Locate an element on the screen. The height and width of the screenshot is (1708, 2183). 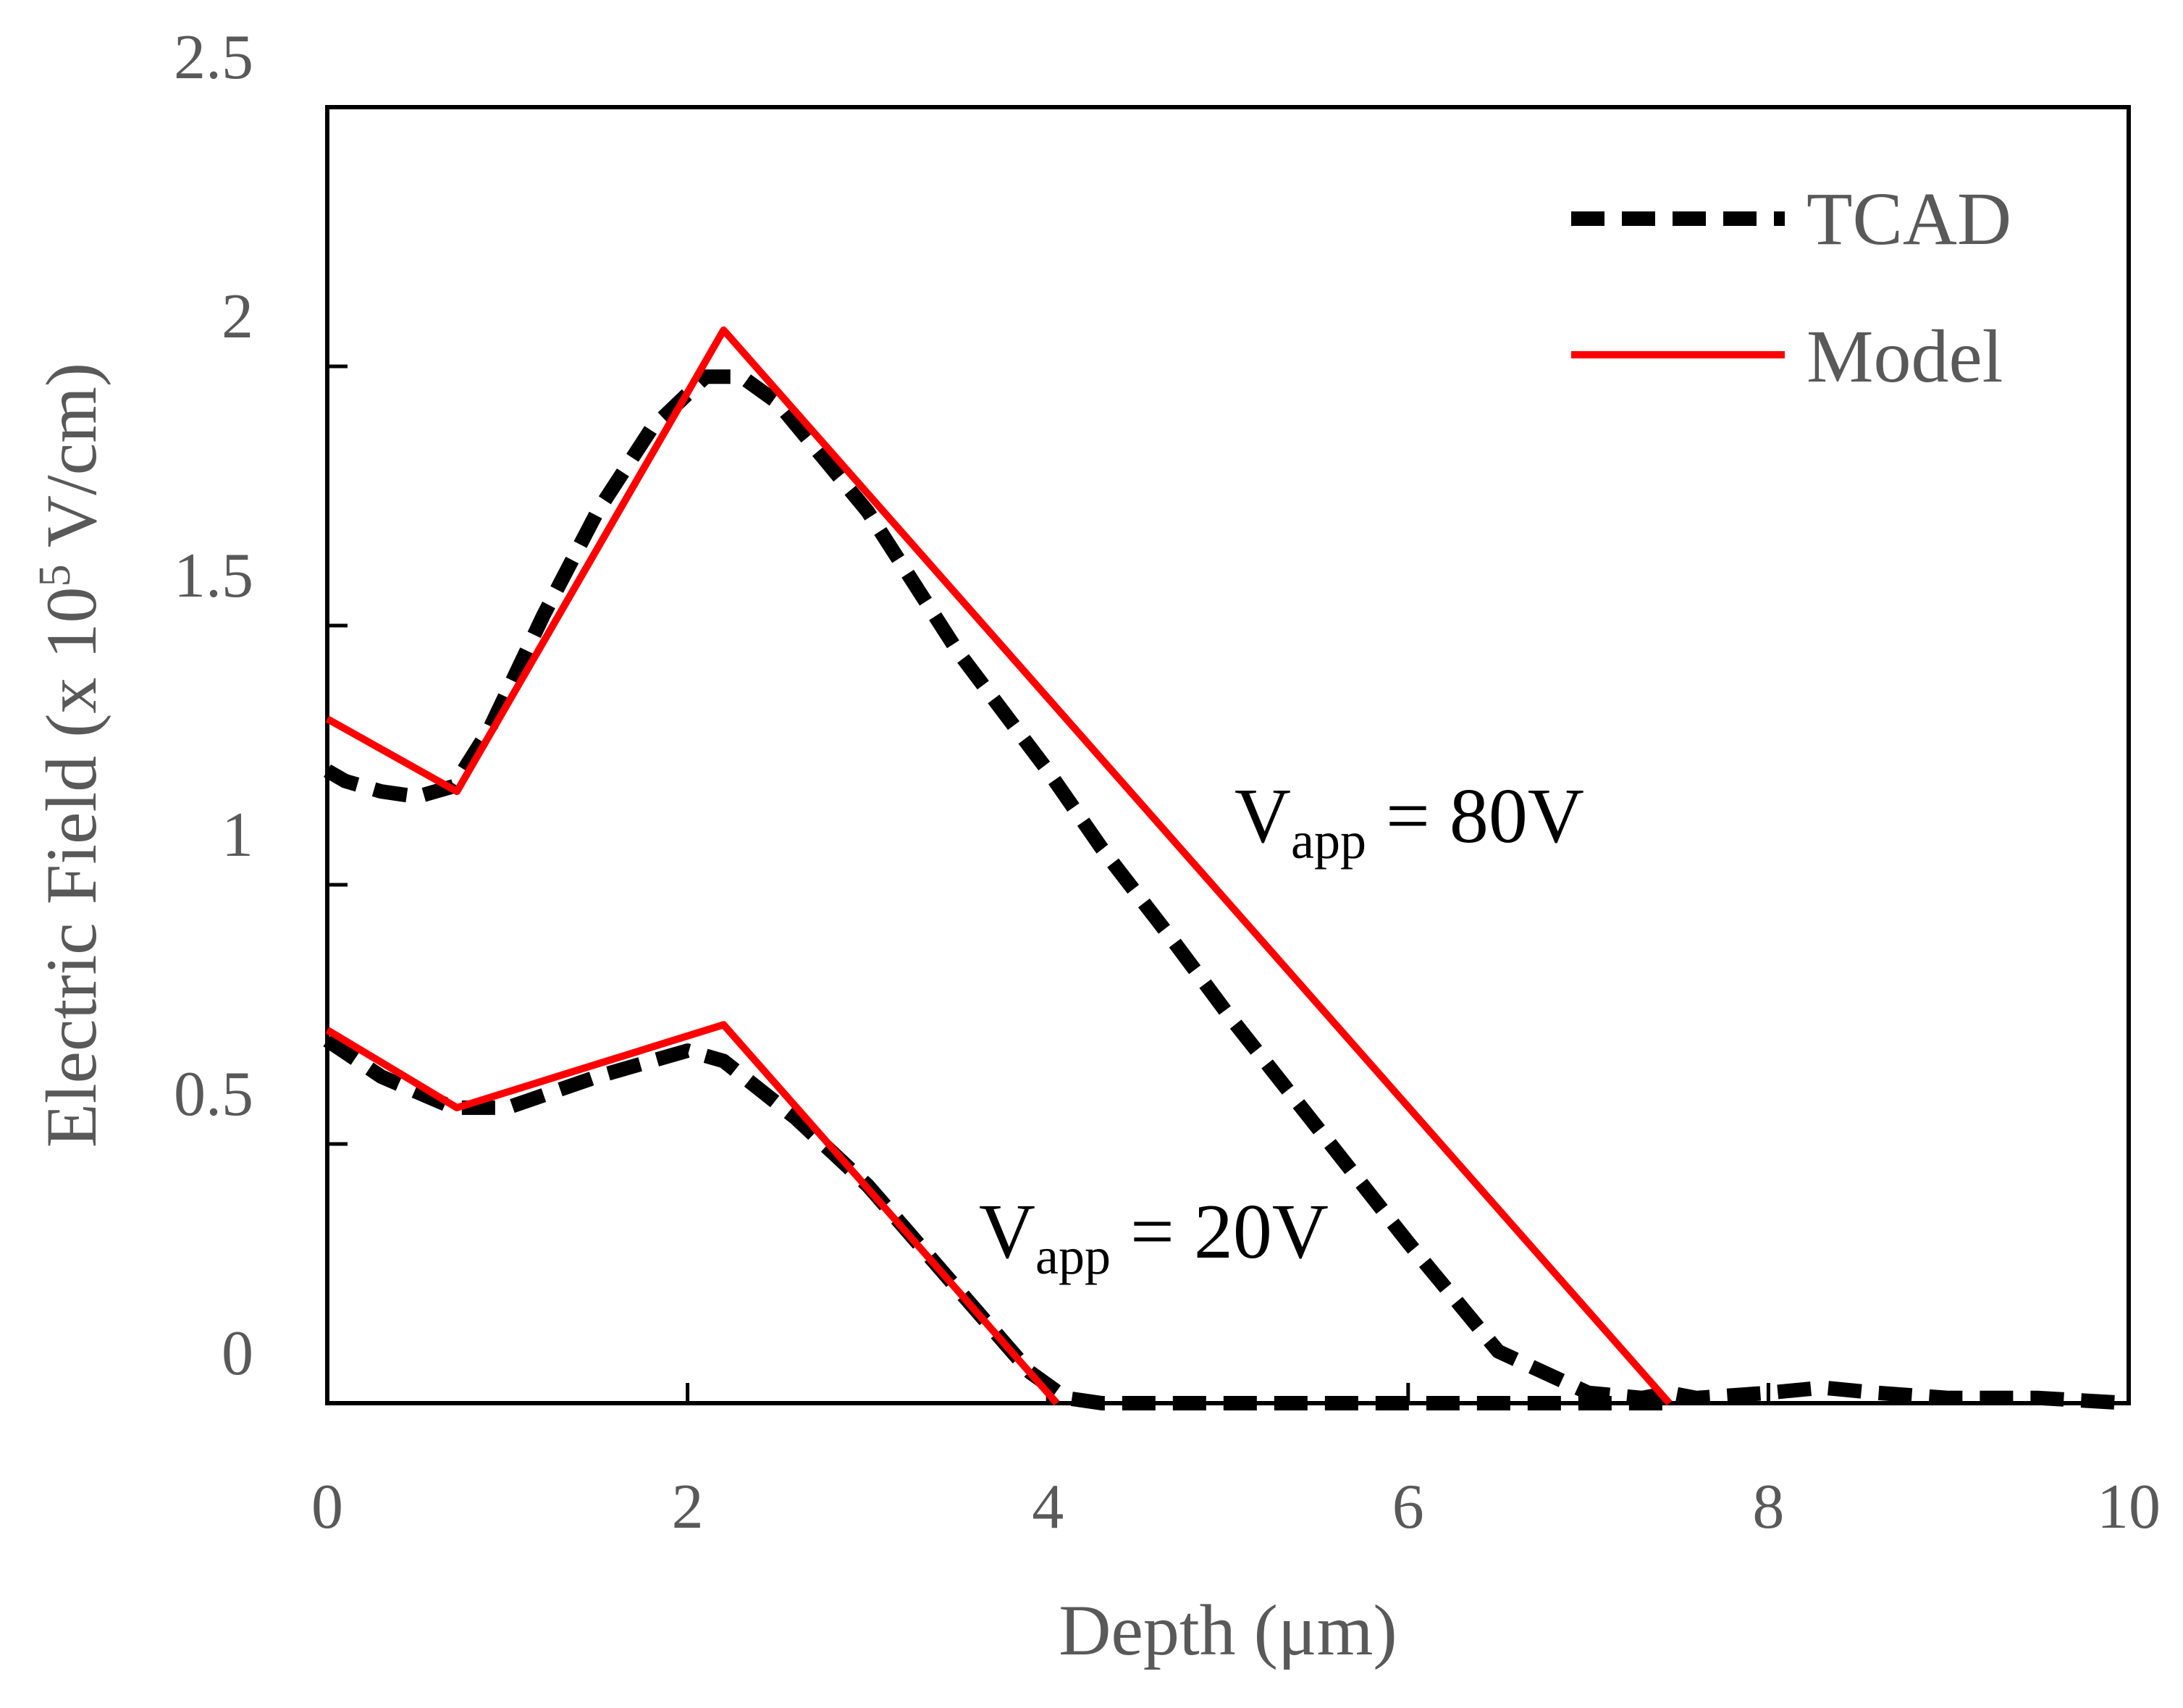
y-axis-title-superscript: 5 is located at coordinates (55, 575).